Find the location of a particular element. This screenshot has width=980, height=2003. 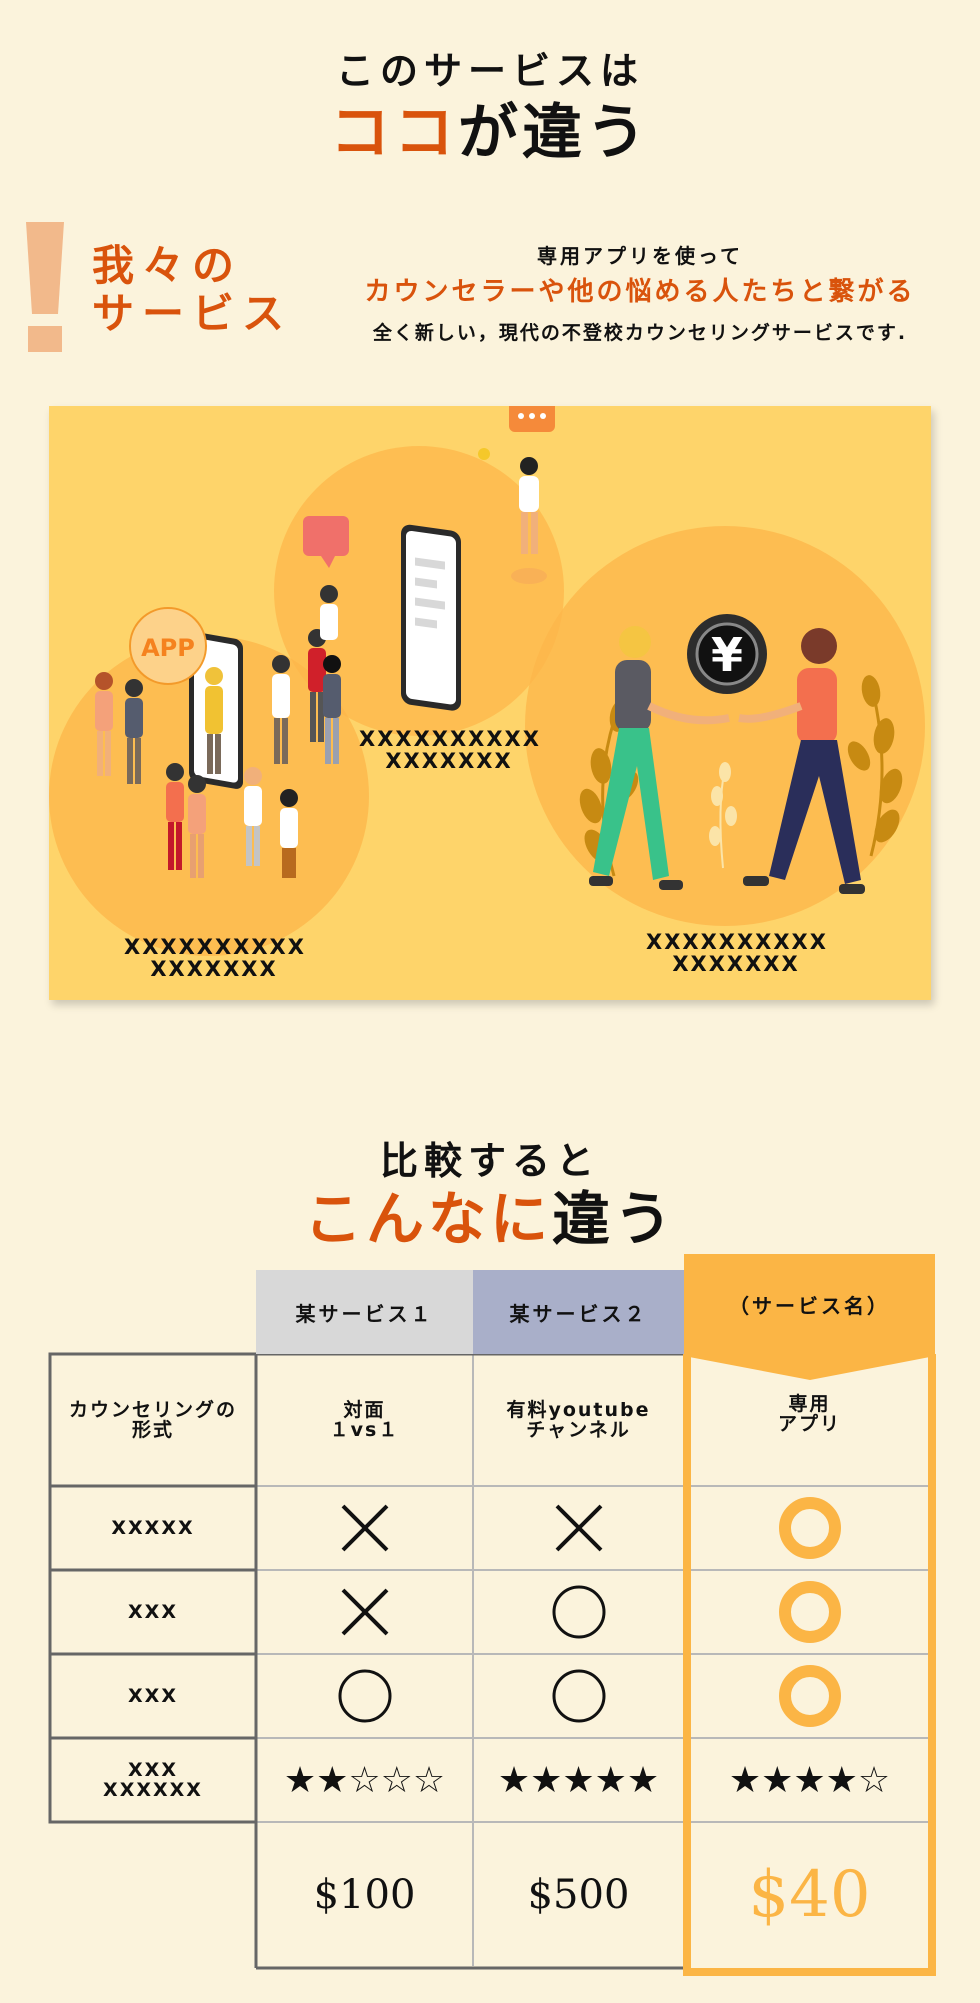

cell-text: 有料youtube チャンネル is located at coordinates (578, 1420).